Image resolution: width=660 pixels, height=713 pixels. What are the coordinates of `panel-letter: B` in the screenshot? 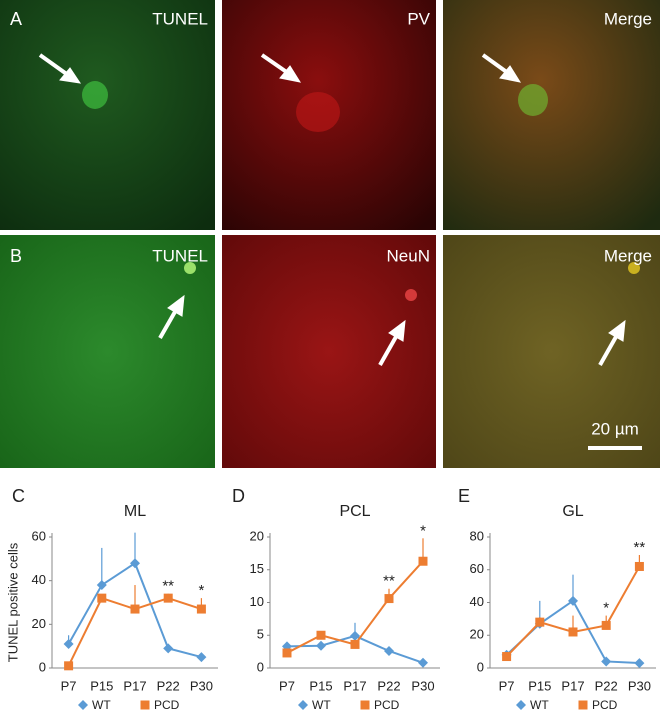 It's located at (16, 256).